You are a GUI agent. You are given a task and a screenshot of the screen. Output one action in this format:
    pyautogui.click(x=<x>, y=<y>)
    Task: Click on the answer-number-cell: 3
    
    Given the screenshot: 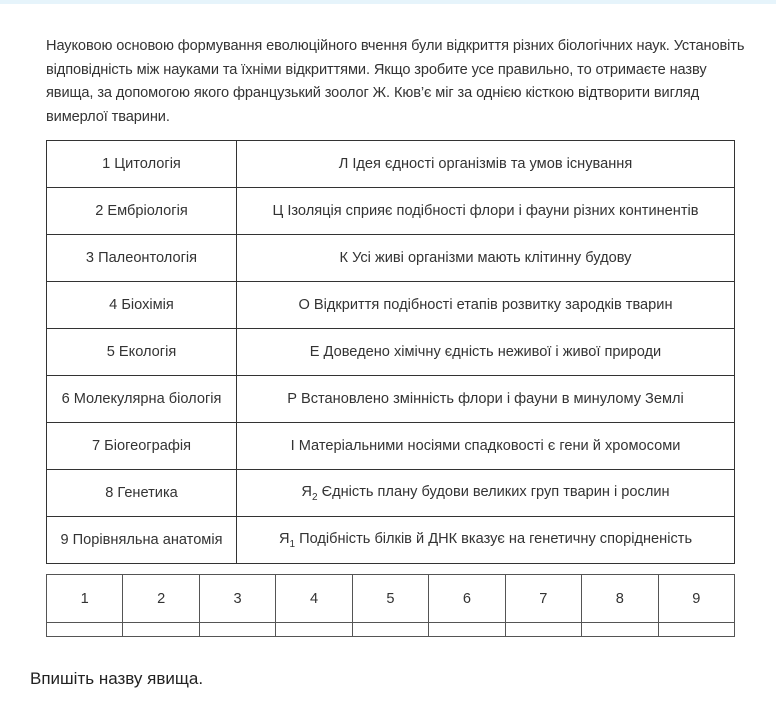 What is the action you would take?
    pyautogui.click(x=237, y=598)
    